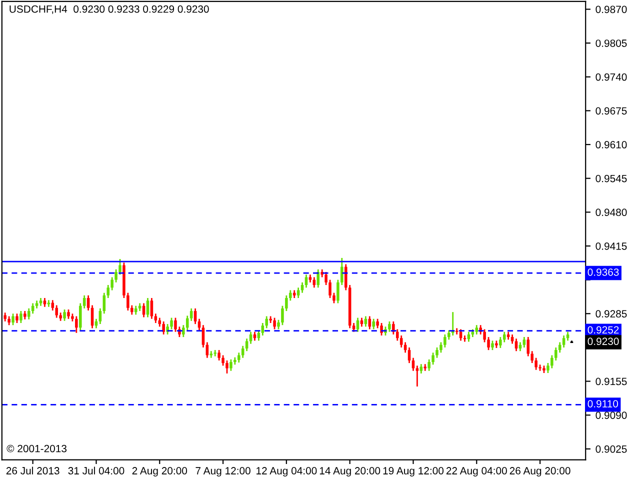 The height and width of the screenshot is (480, 640). What do you see at coordinates (611, 144) in the screenshot?
I see `y-tick-label: 0.9610` at bounding box center [611, 144].